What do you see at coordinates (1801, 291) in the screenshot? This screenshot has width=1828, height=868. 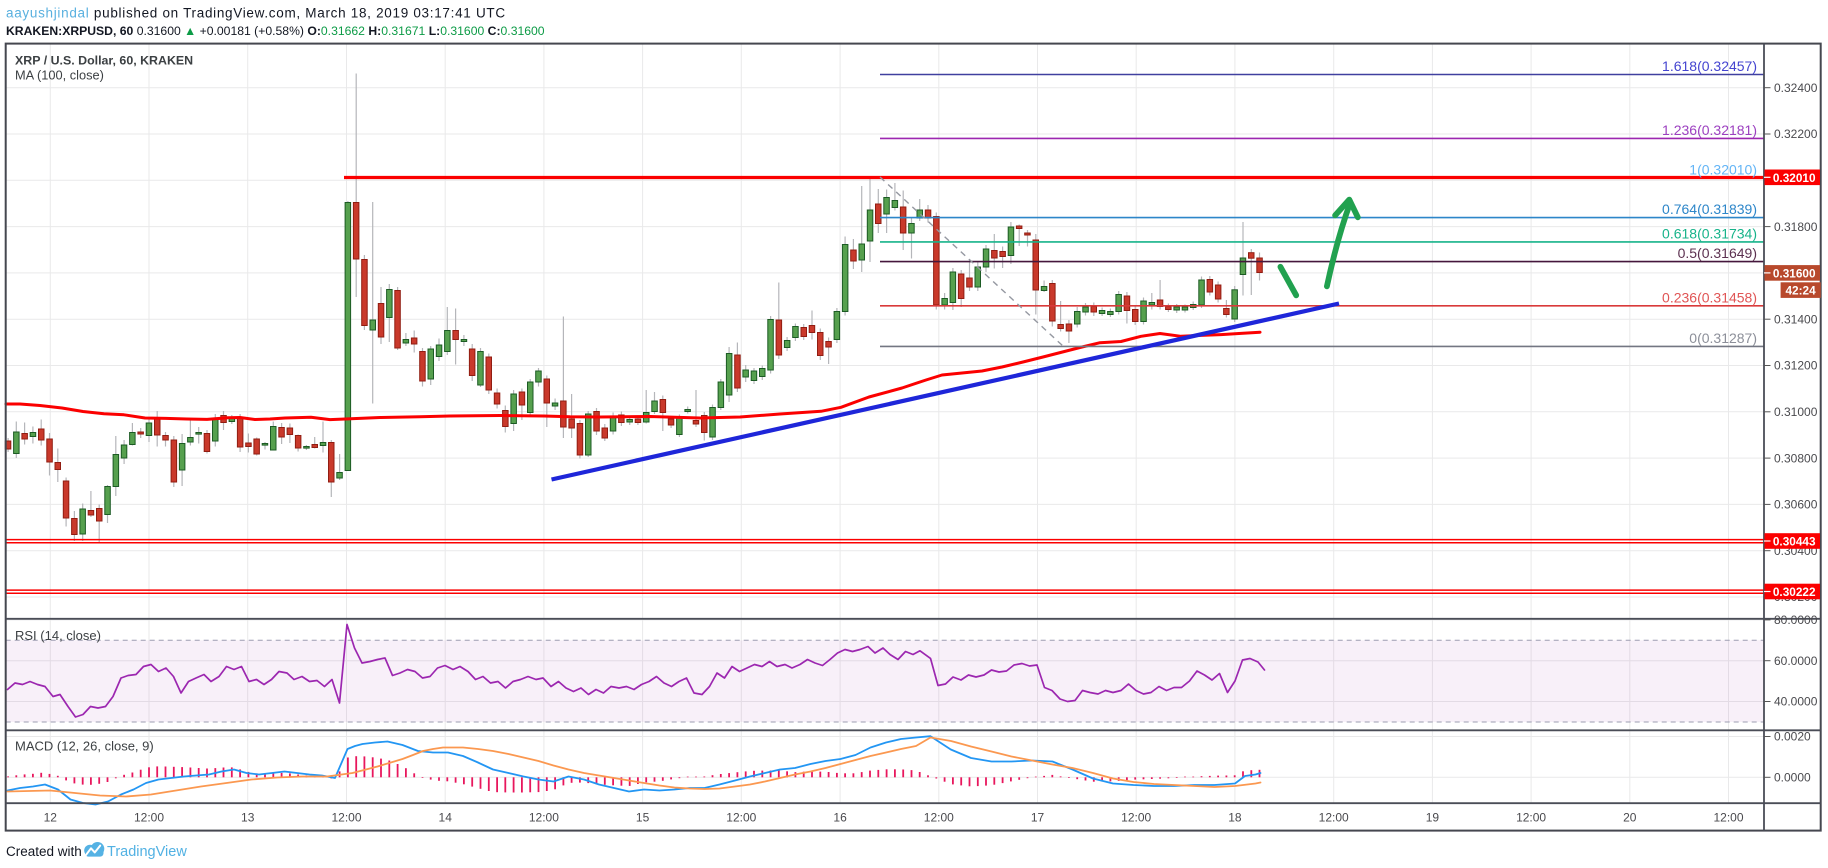 I see `svg-text: 42:24` at bounding box center [1801, 291].